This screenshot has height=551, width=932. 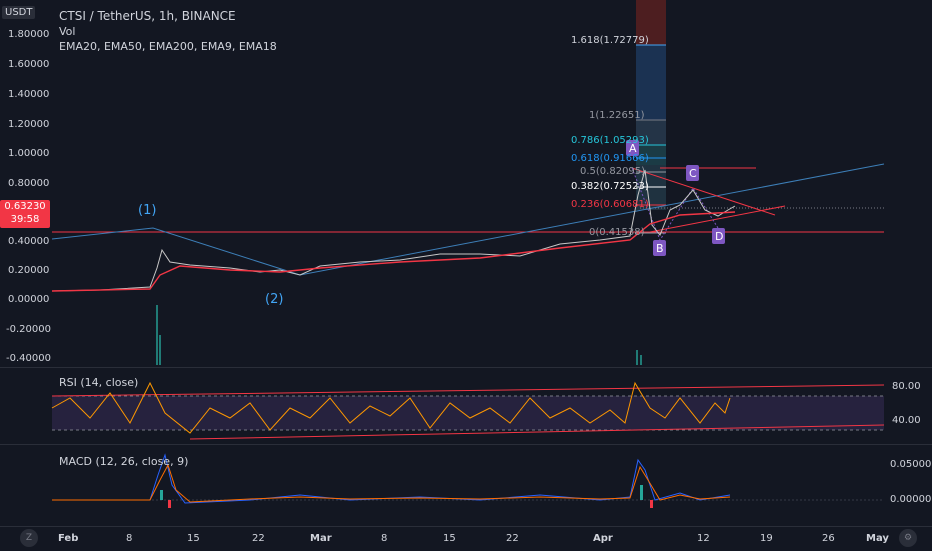 I want to click on timezone-icon: Z, so click(x=29, y=538).